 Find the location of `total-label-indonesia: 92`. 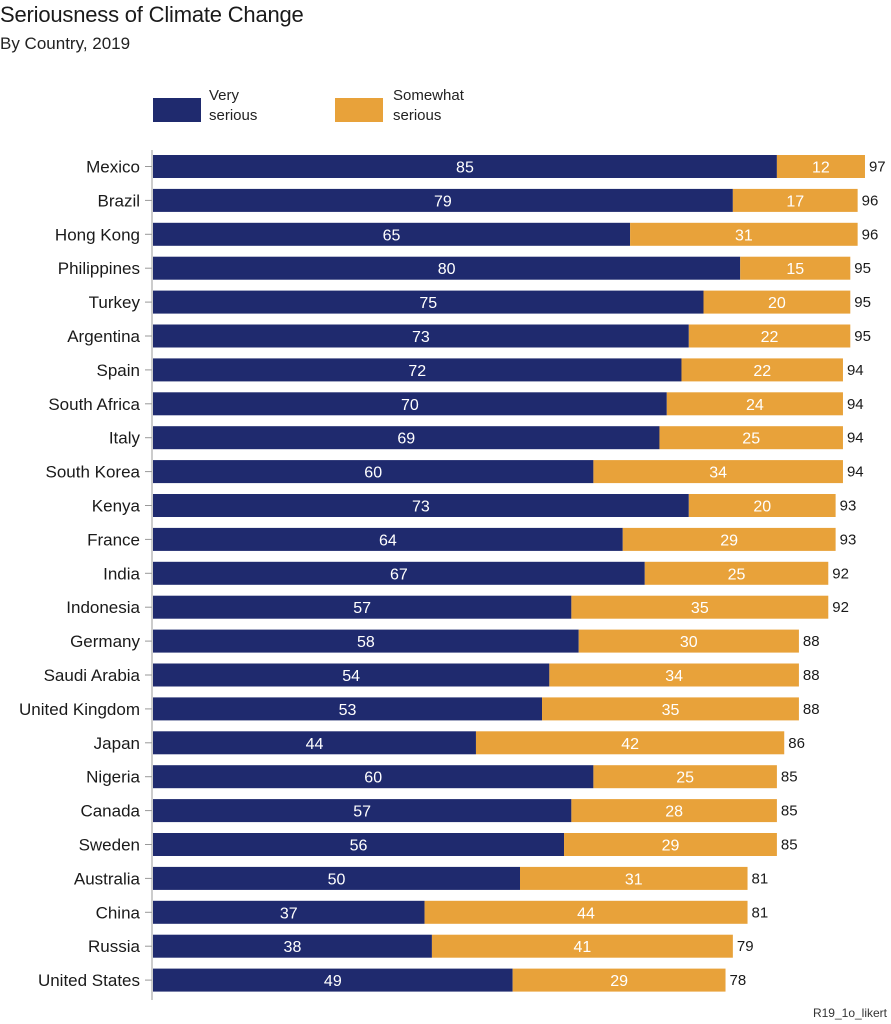

total-label-indonesia: 92 is located at coordinates (840, 607).